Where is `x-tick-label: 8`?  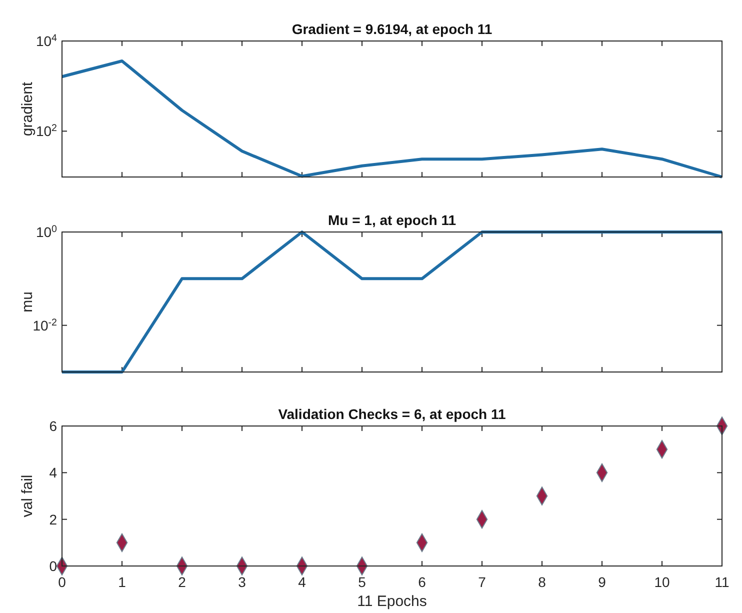 x-tick-label: 8 is located at coordinates (542, 582).